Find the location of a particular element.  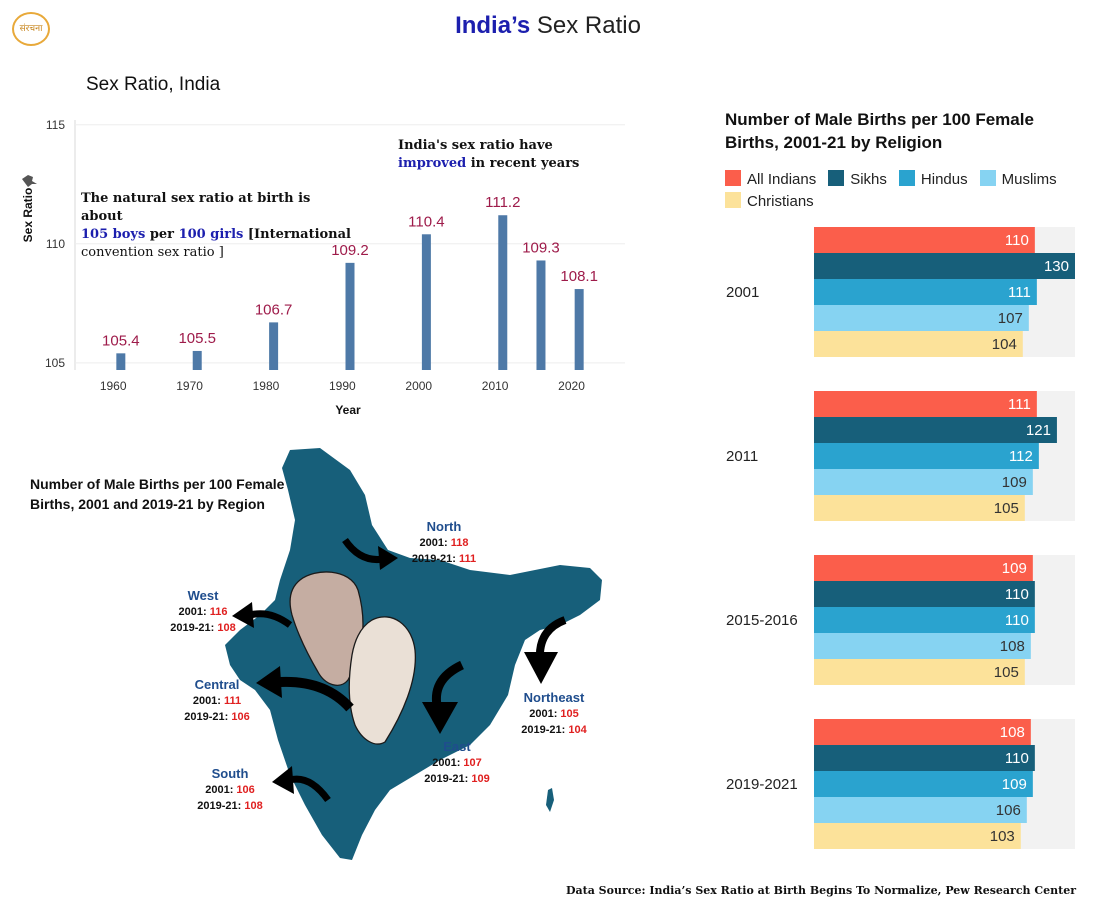

bar-value-label: 108.1 is located at coordinates (579, 276).